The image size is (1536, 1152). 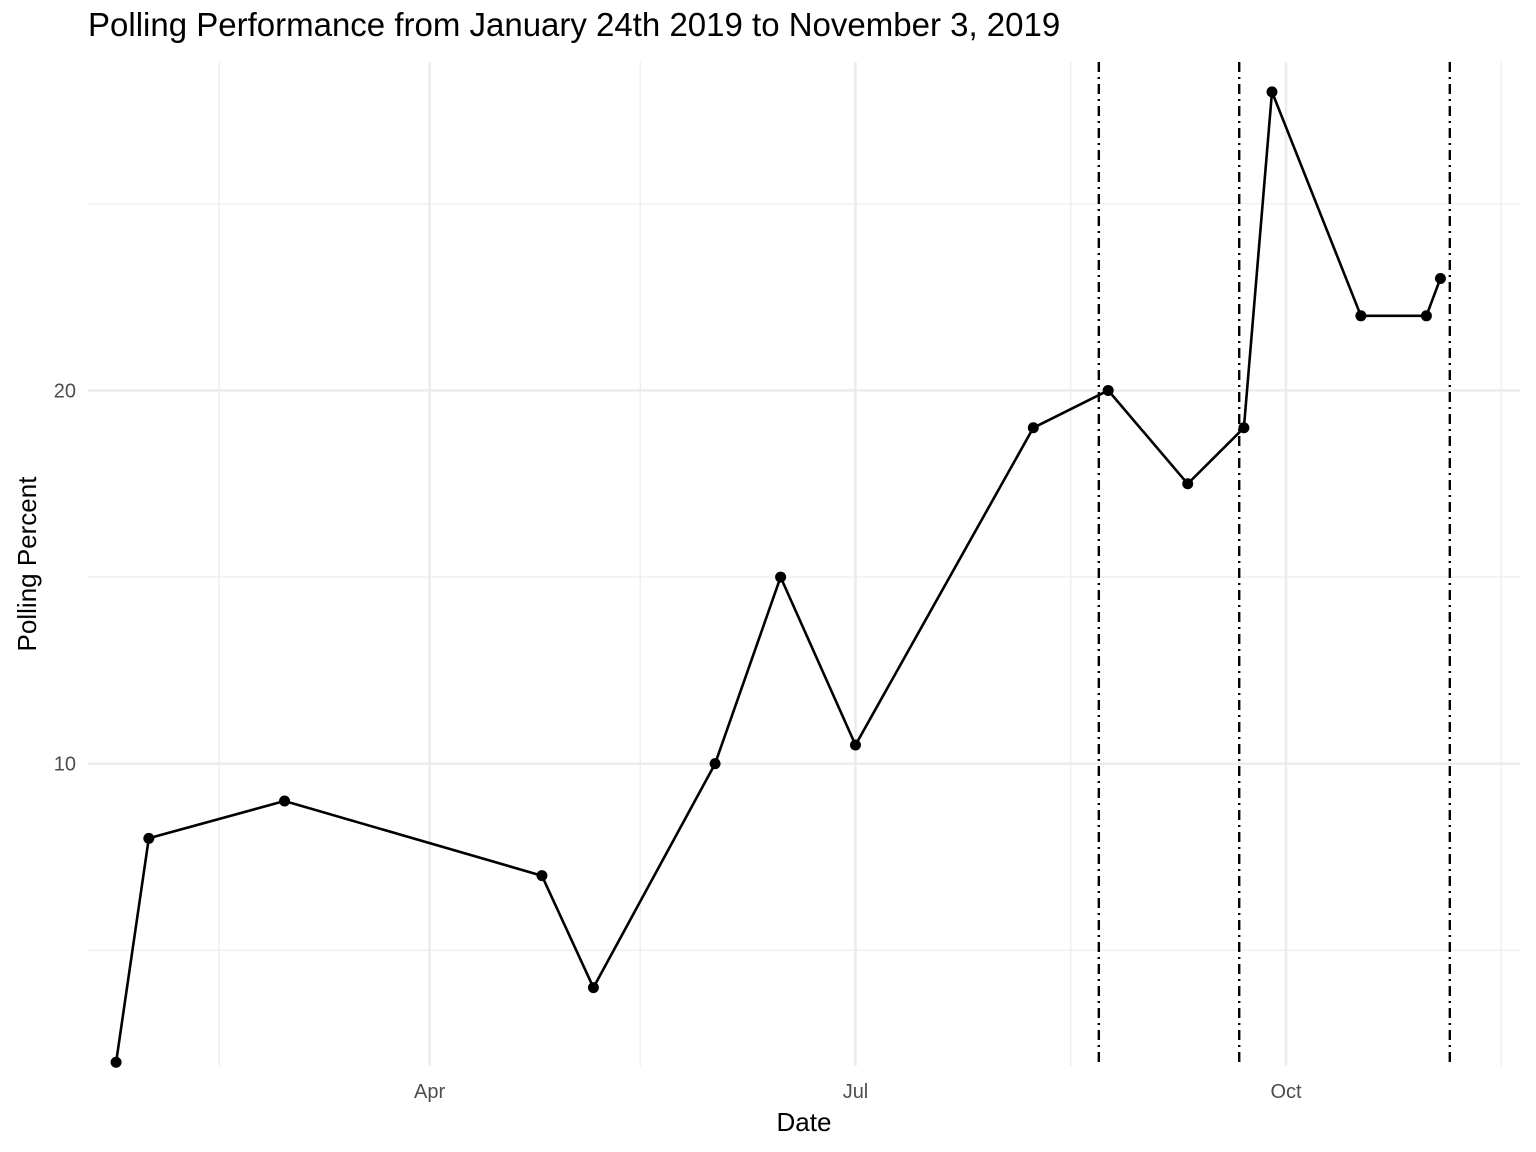 What do you see at coordinates (65, 765) in the screenshot?
I see `y-tick-label: 10` at bounding box center [65, 765].